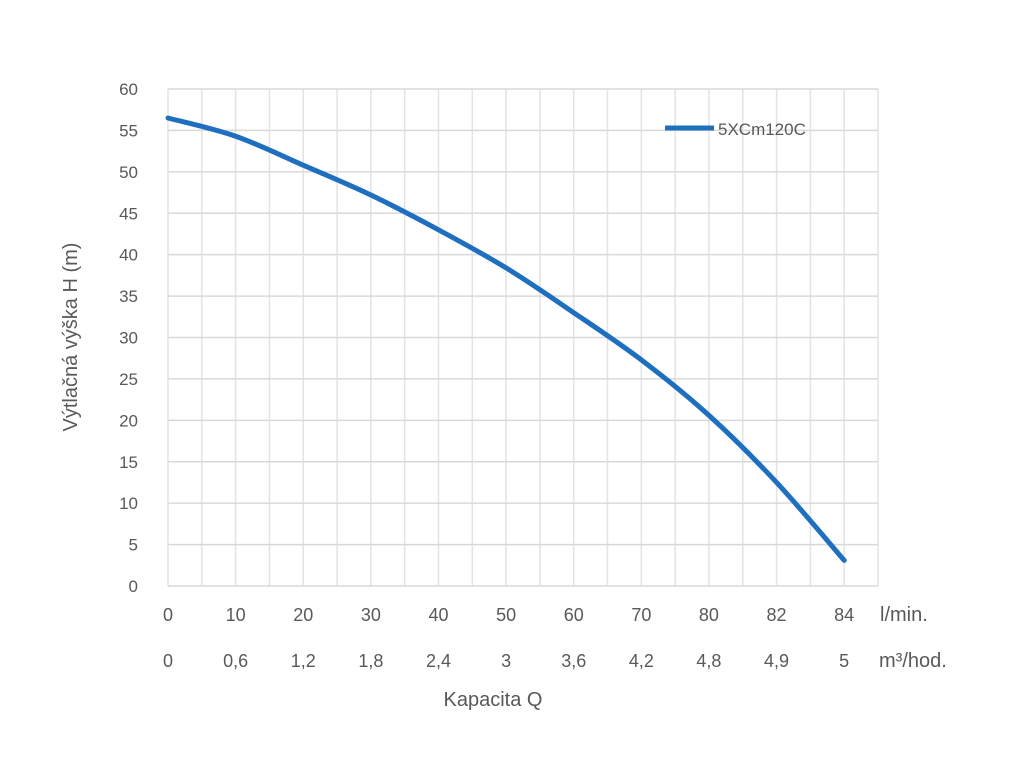  What do you see at coordinates (168, 661) in the screenshot?
I see `x-tick-label-m3h: 0` at bounding box center [168, 661].